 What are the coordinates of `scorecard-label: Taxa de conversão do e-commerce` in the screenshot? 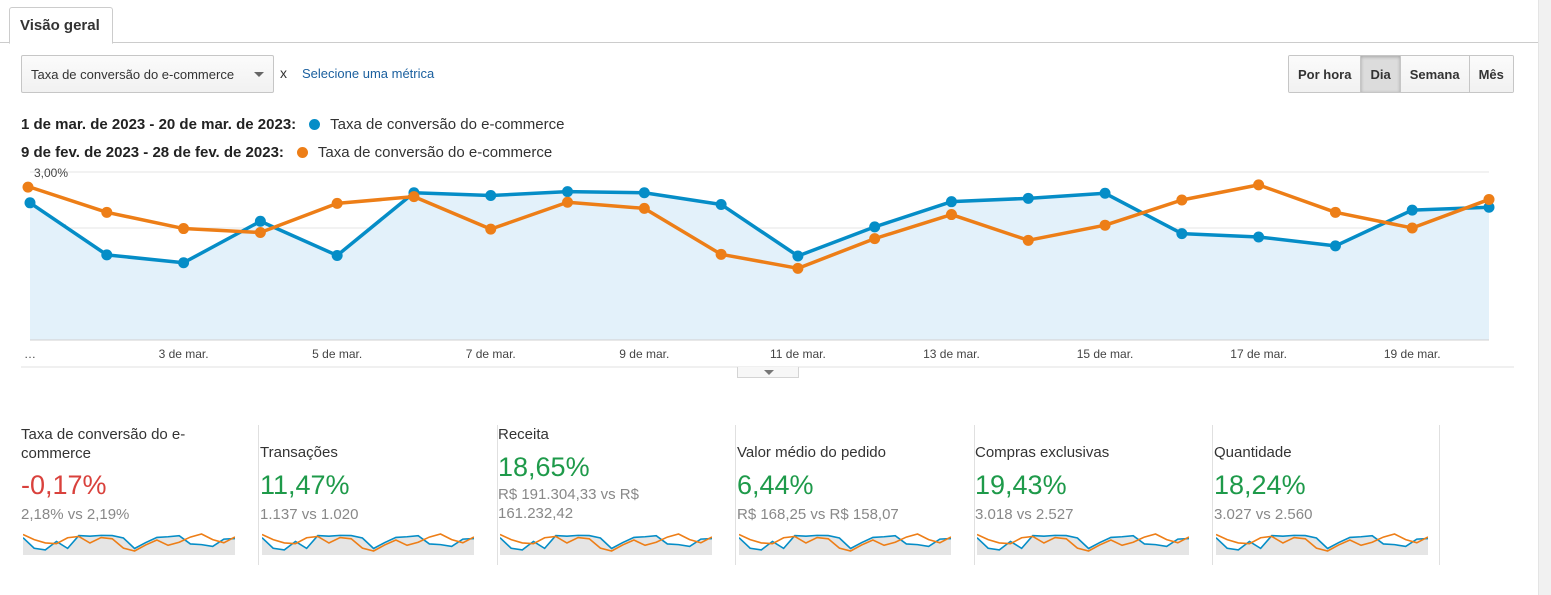 It's located at (103, 444).